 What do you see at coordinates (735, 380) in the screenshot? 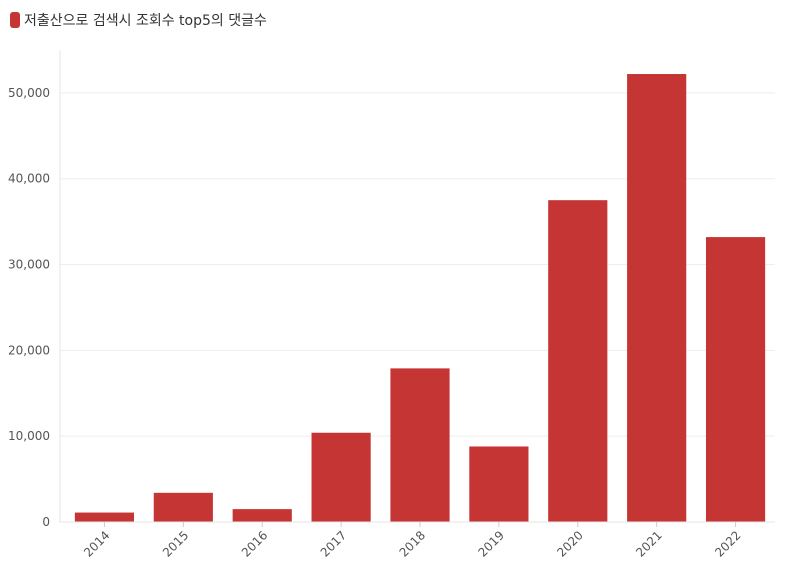
I see `bar-2022` at bounding box center [735, 380].